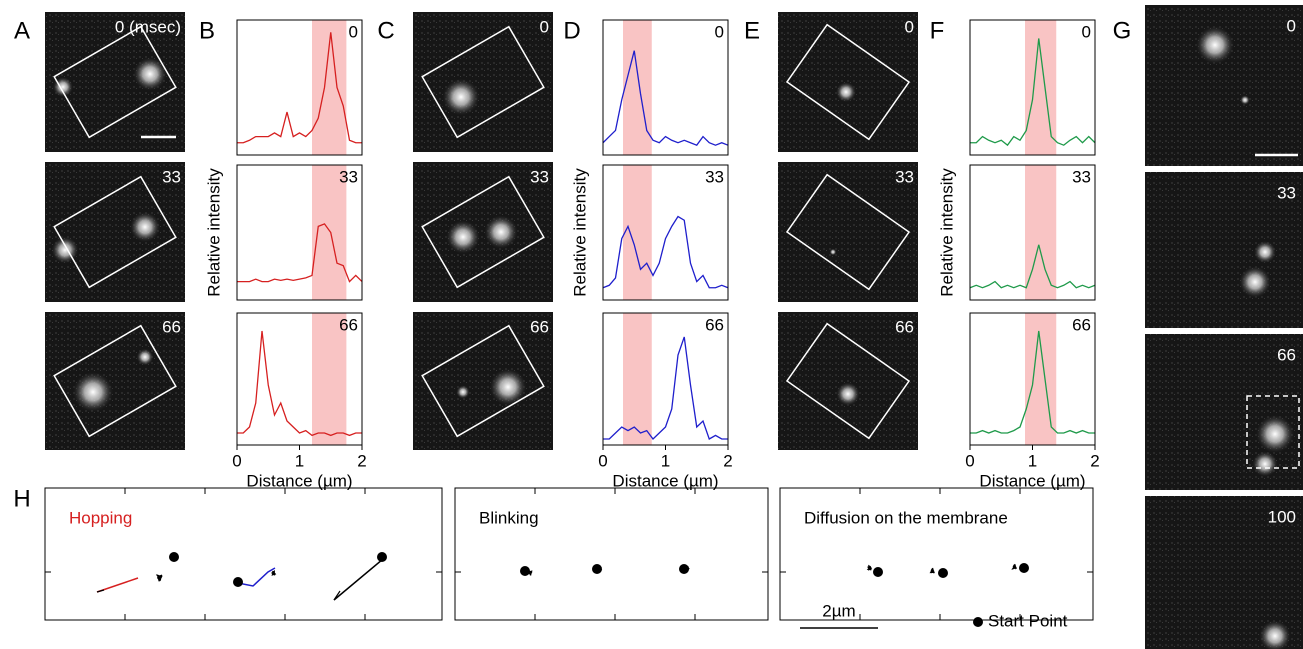  I want to click on panel-label: G, so click(1122, 30).